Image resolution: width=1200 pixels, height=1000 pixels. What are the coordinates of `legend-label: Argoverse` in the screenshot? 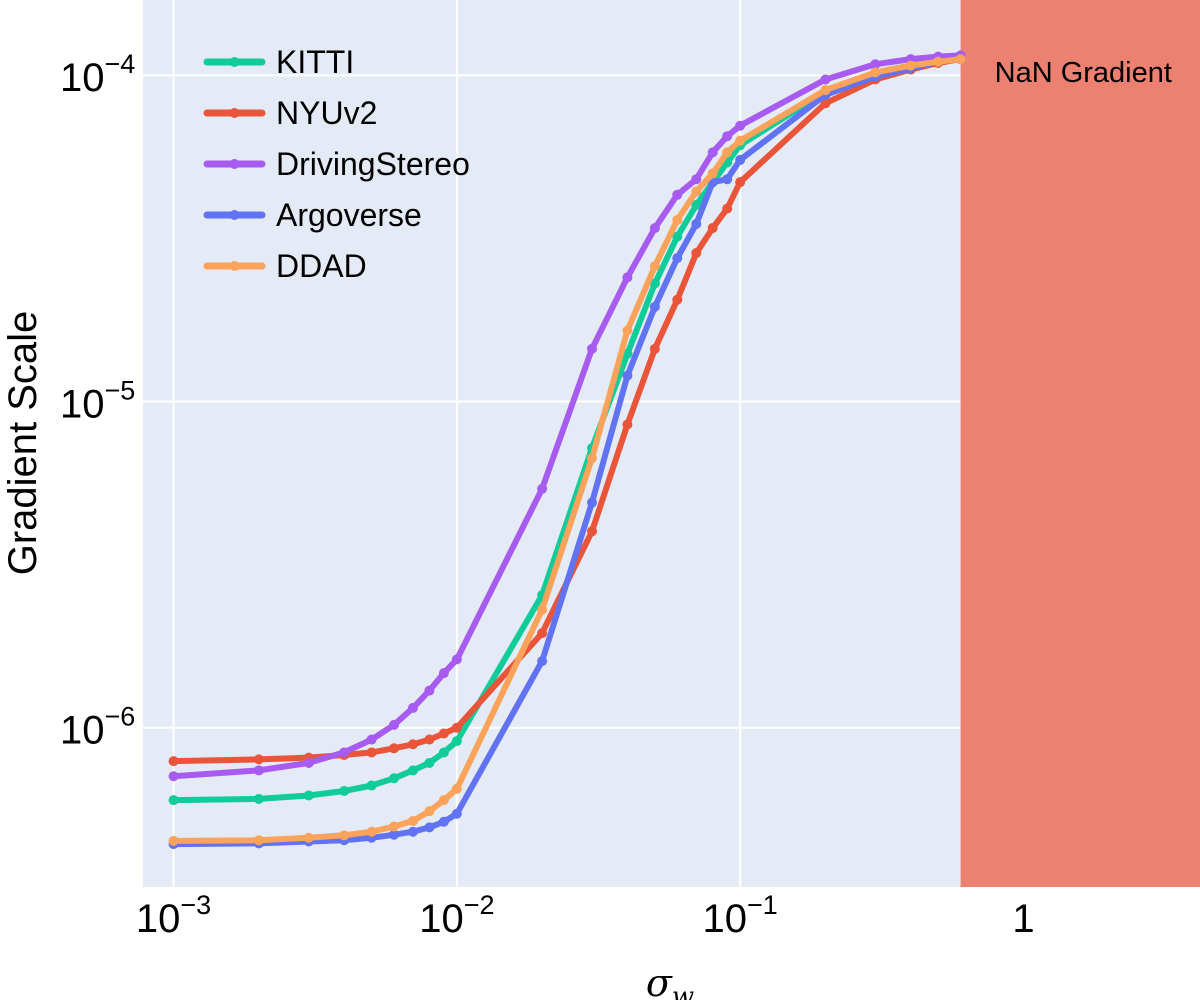 It's located at (349, 215).